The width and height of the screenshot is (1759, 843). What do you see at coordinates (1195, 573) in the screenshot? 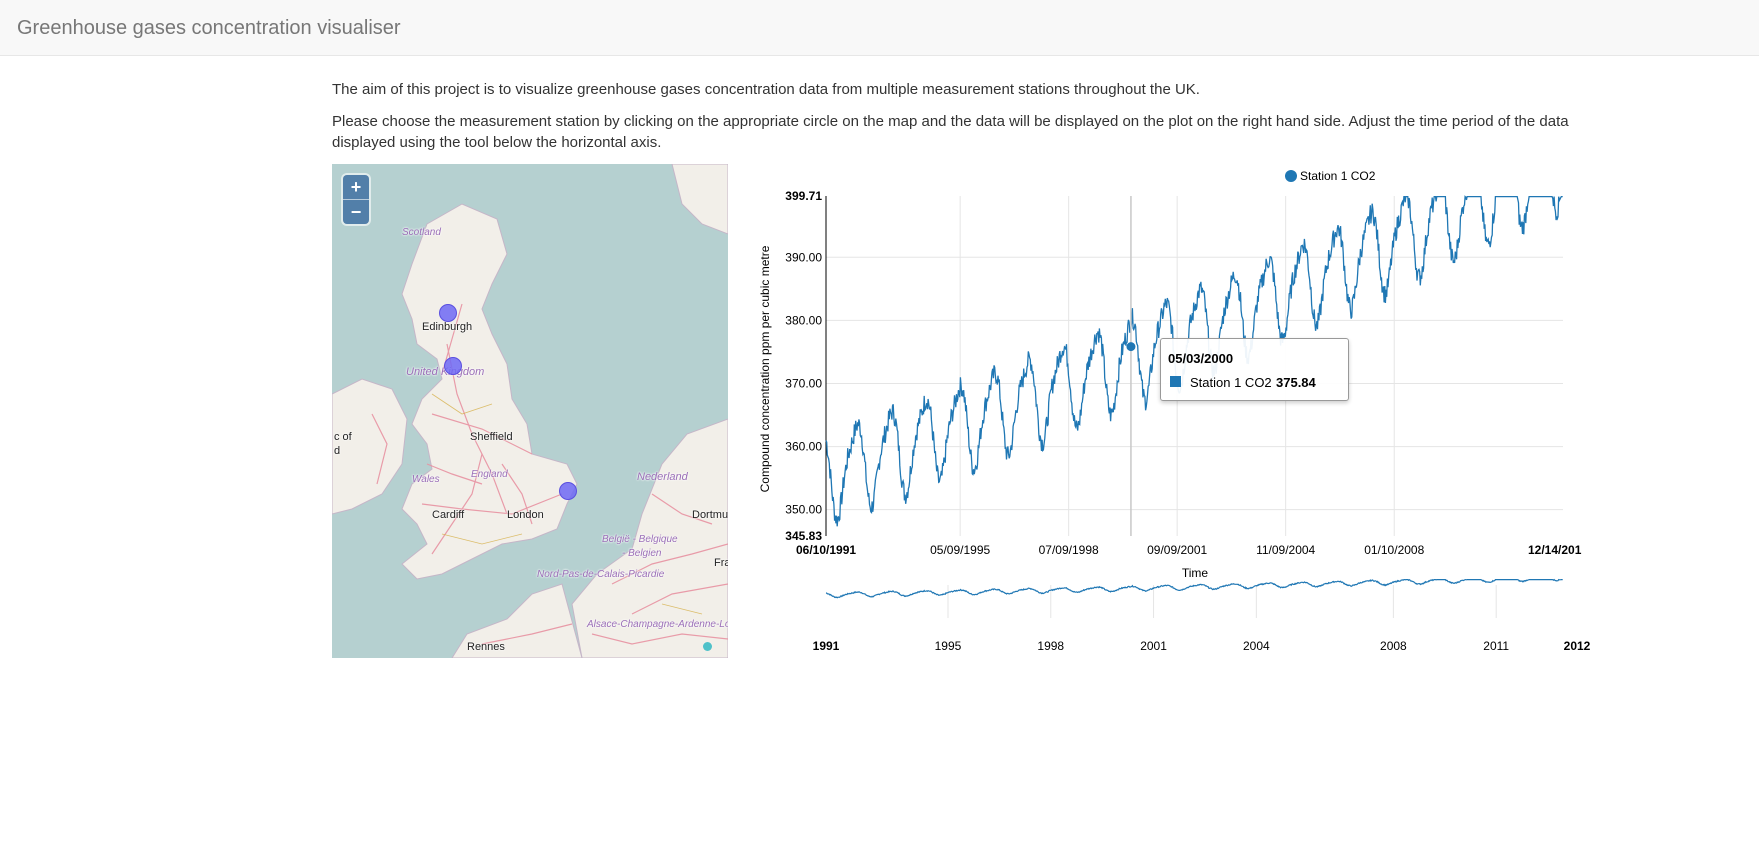
I see `x-axis-label: Time` at bounding box center [1195, 573].